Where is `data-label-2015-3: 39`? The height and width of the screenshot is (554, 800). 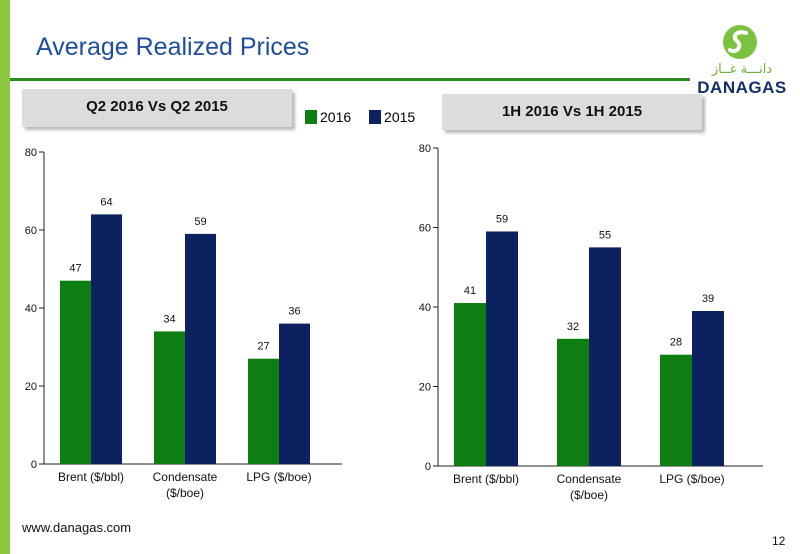
data-label-2015-3: 39 is located at coordinates (708, 299).